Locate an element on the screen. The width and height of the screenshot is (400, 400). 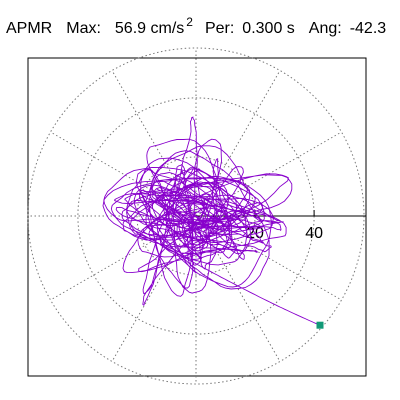
radial-tick-label: 40 is located at coordinates (314, 233).